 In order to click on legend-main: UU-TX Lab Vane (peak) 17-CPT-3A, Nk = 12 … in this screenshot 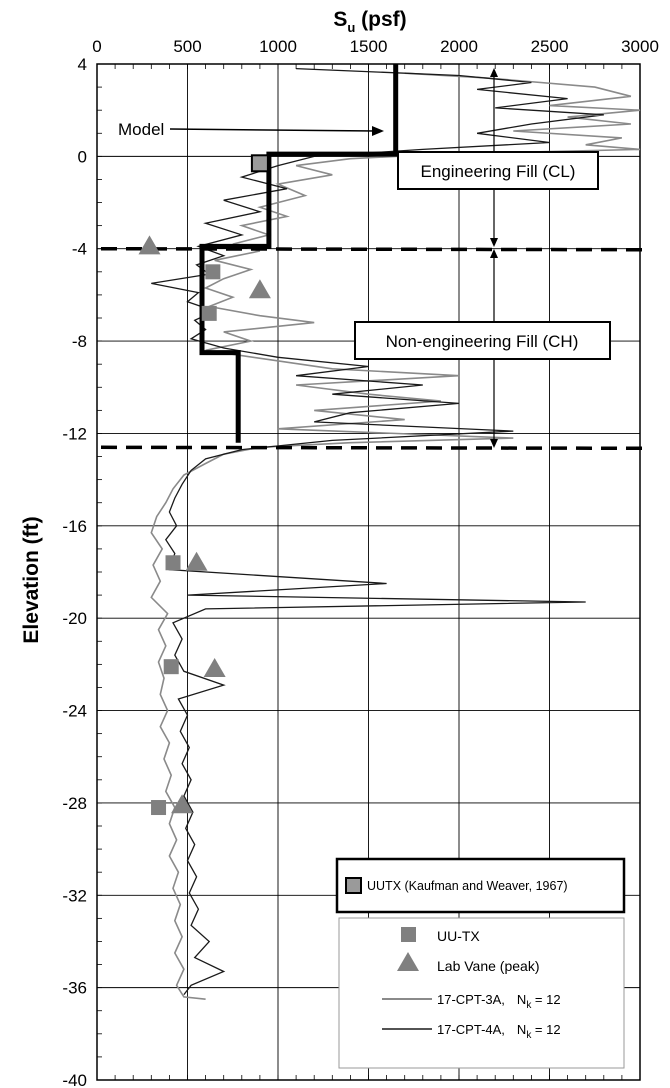, I will do `click(481, 993)`.